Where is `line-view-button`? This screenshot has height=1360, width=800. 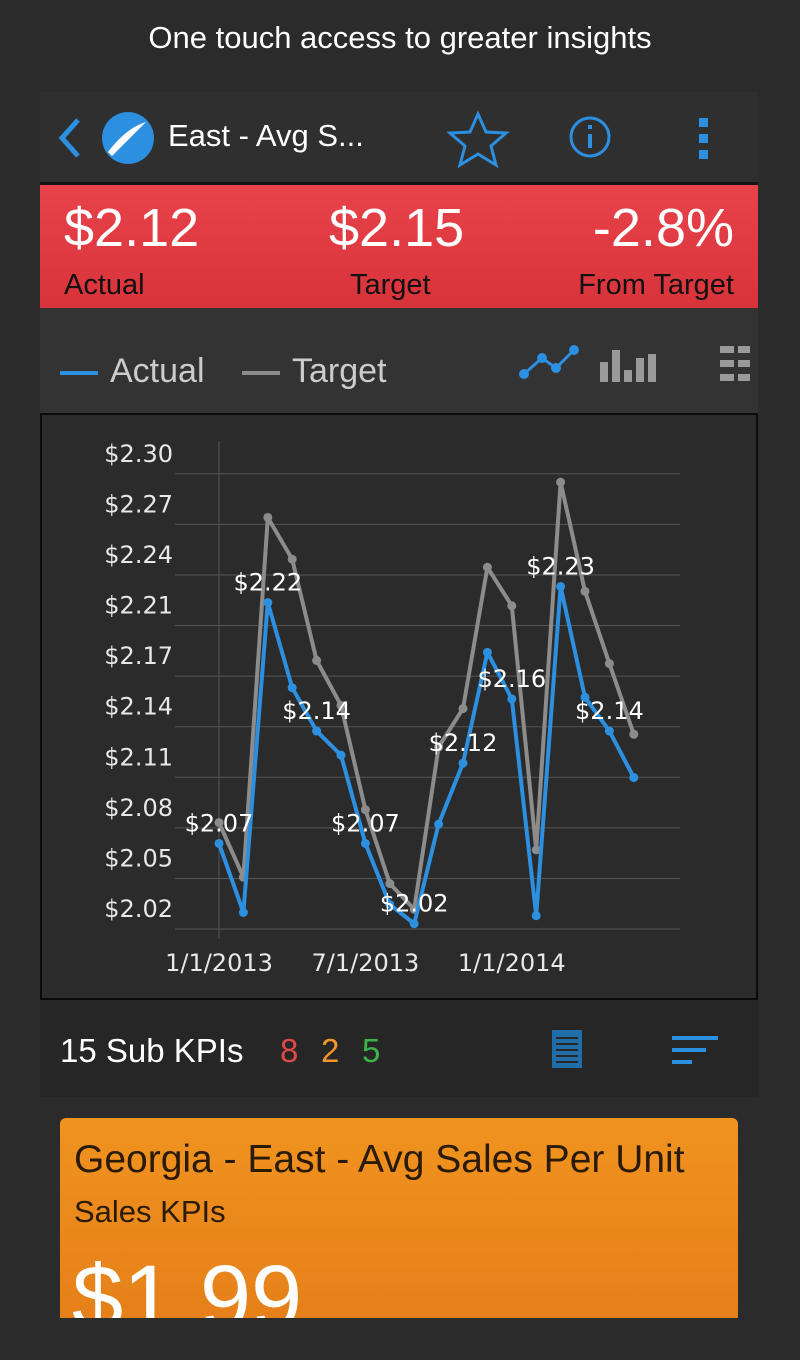 line-view-button is located at coordinates (549, 362).